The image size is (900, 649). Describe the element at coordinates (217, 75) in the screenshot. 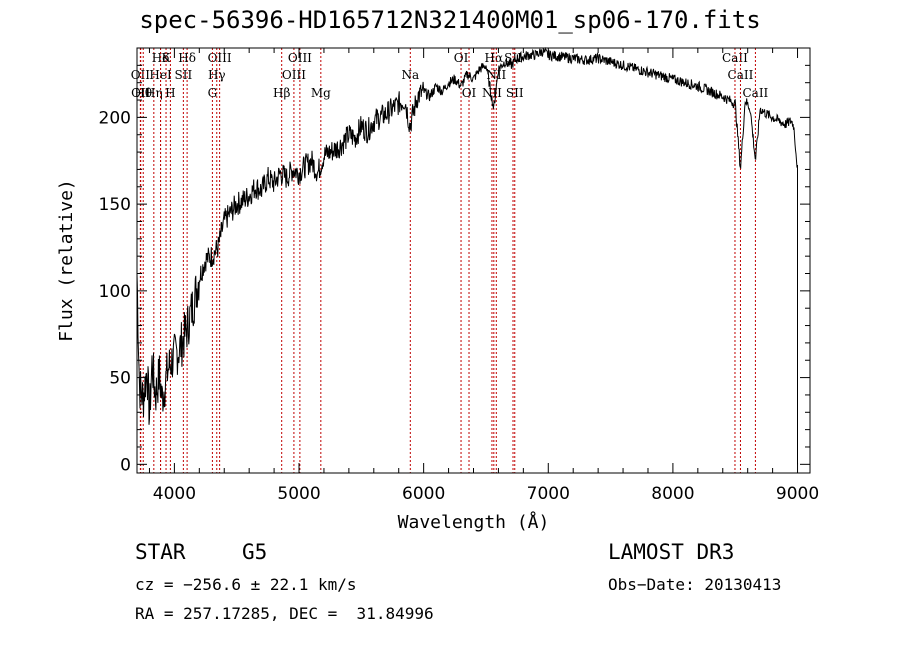

I see `line-marker-label: Hγ` at that location.